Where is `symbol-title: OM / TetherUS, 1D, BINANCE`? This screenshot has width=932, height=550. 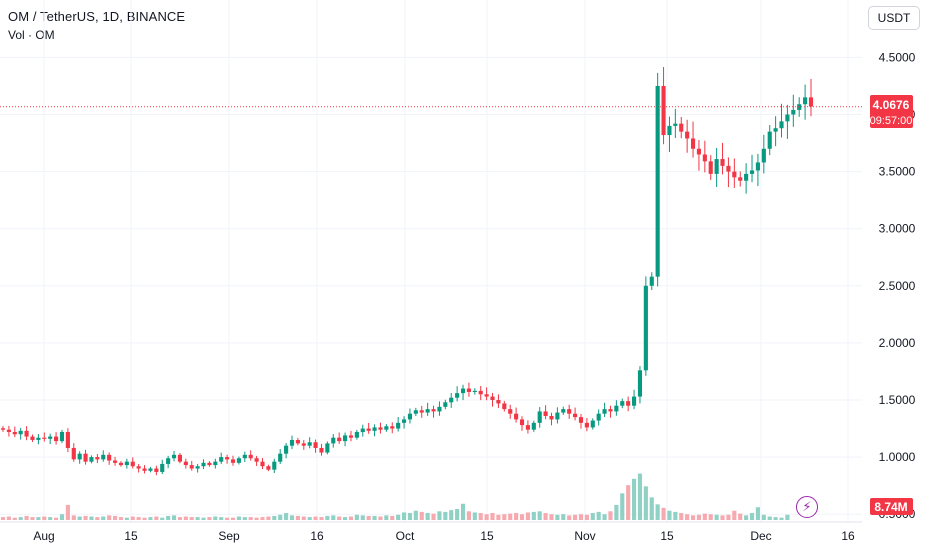 symbol-title: OM / TetherUS, 1D, BINANCE is located at coordinates (97, 16).